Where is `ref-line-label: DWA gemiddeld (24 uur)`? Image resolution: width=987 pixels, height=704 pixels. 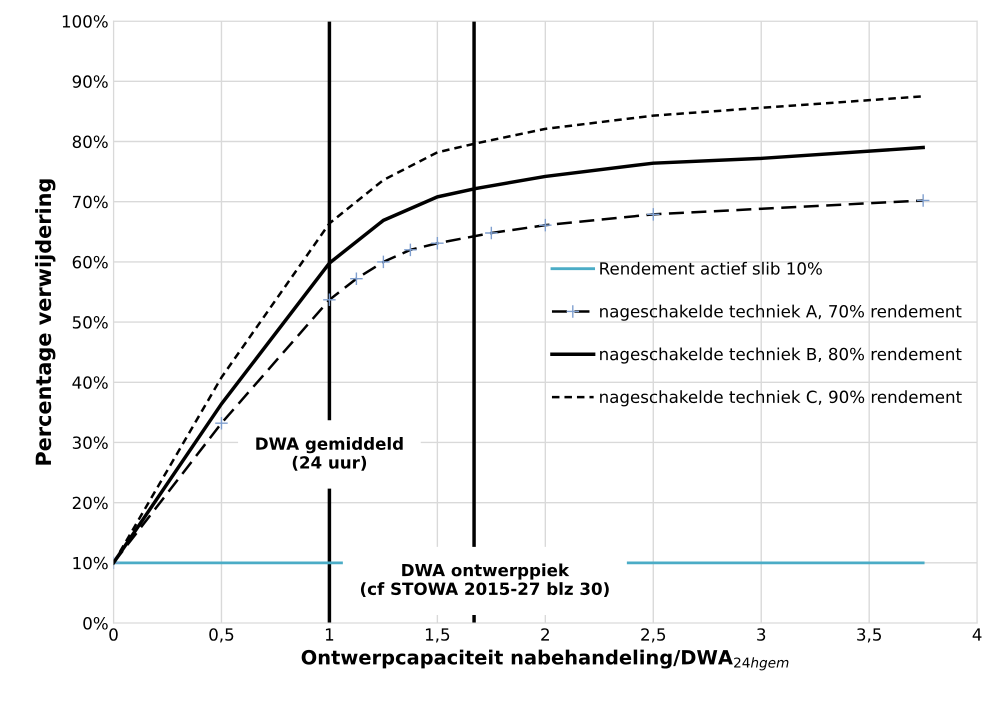
ref-line-label: DWA gemiddeld (24 uur) is located at coordinates (329, 454).